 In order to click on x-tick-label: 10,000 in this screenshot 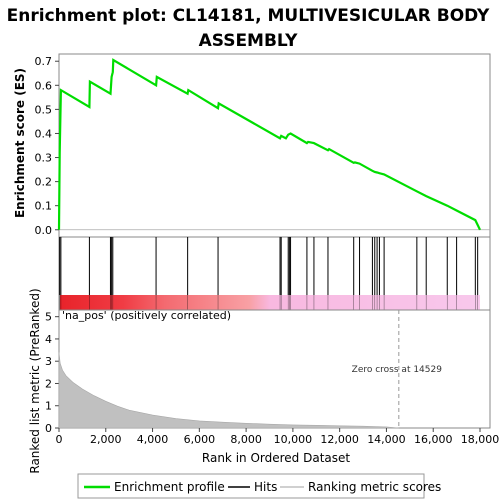, I will do `click(293, 439)`.